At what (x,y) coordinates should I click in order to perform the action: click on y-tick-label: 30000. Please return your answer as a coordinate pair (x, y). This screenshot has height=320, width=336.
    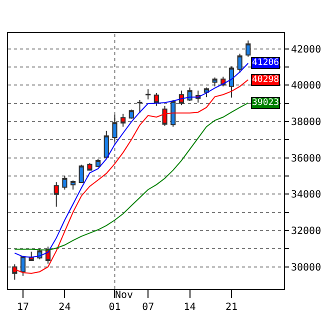
    Looking at the image, I should click on (306, 268).